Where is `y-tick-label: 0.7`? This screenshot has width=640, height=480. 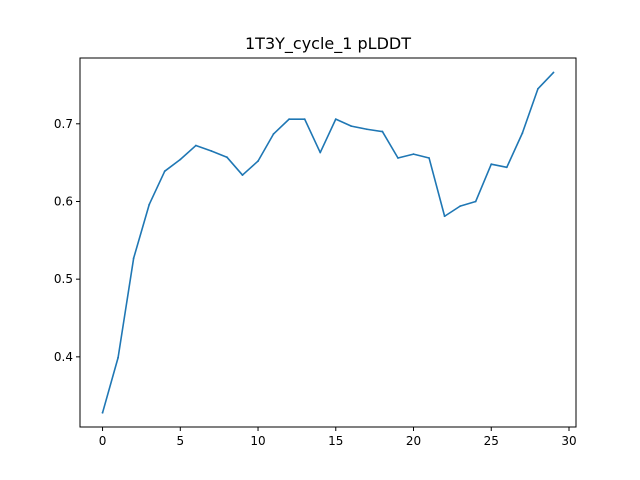
y-tick-label: 0.7 is located at coordinates (63, 124).